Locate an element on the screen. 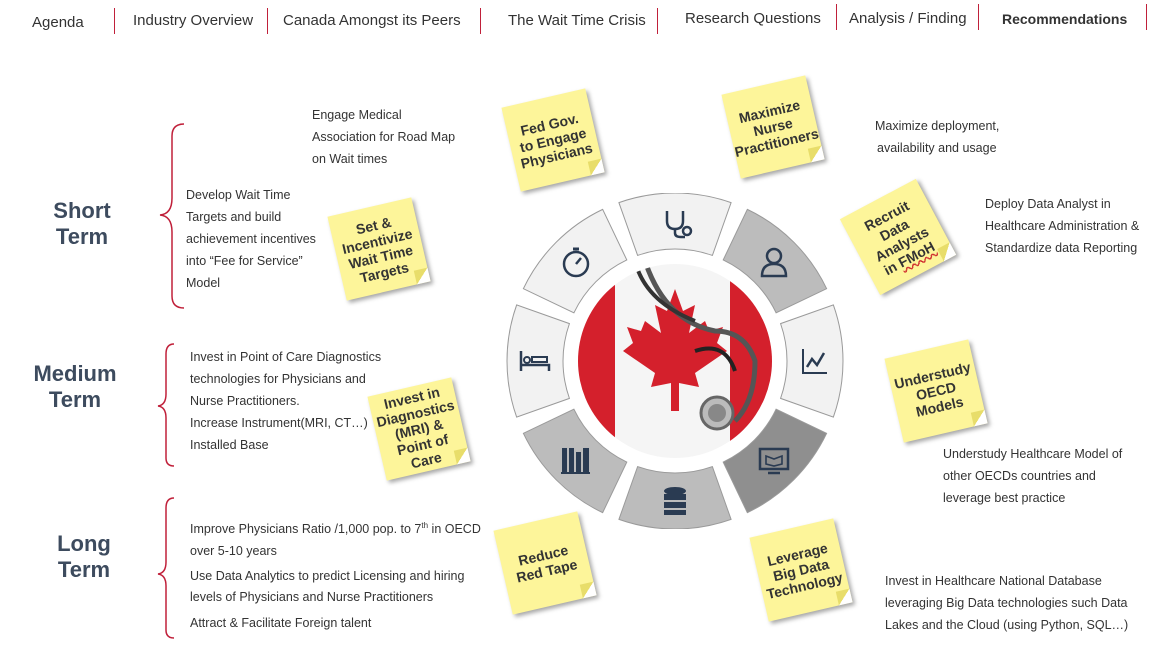 This screenshot has height=650, width=1158. database-icon is located at coordinates (675, 501).